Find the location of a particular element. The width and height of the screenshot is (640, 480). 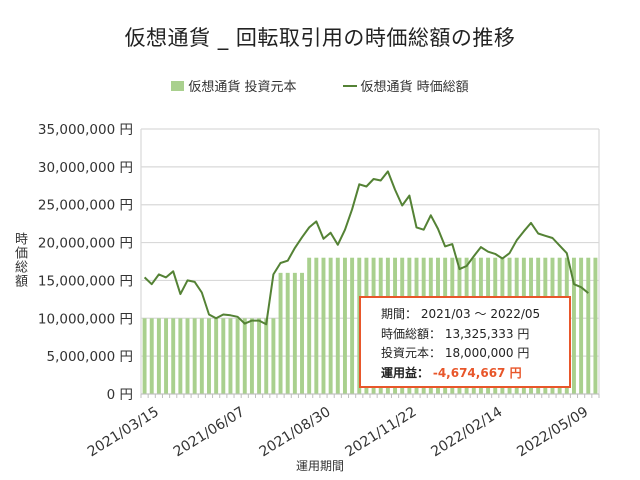

chart-title: 仮想通貨 _ 回転取引用の時価総額の推移 is located at coordinates (320, 38).